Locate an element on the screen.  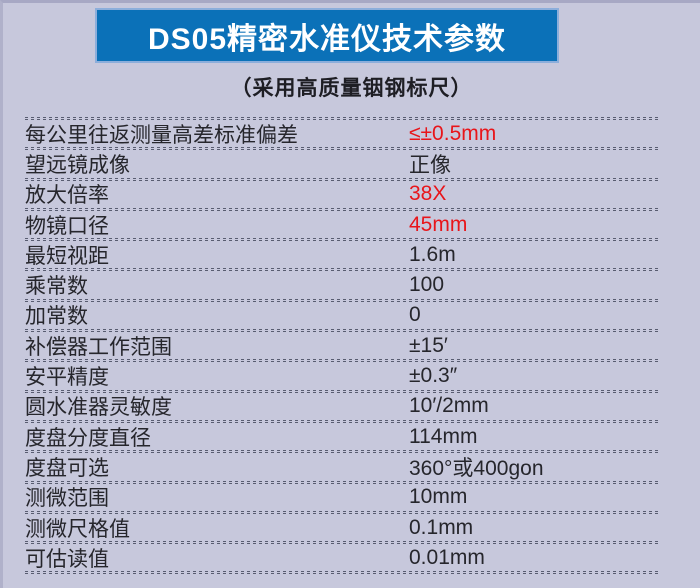
title-banner: DS05精密水准仪技术参数 is located at coordinates (327, 35).